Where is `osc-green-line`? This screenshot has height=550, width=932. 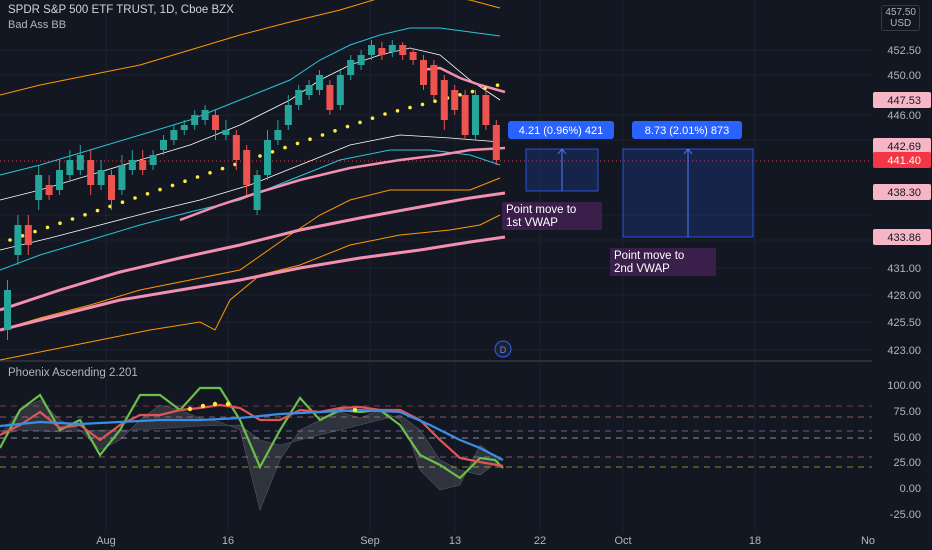 osc-green-line is located at coordinates (252, 433).